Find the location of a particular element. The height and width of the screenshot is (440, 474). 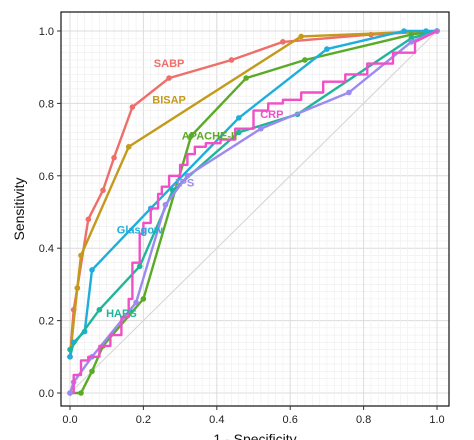

y-tick-label: 0.6 is located at coordinates (46, 177).